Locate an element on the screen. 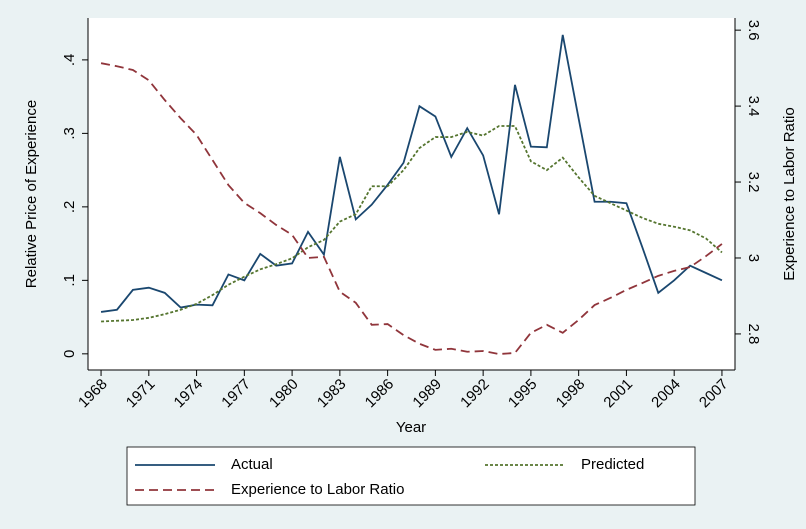 This screenshot has width=806, height=529. y2-axis-title: Experience to Labor Ratio is located at coordinates (789, 193).